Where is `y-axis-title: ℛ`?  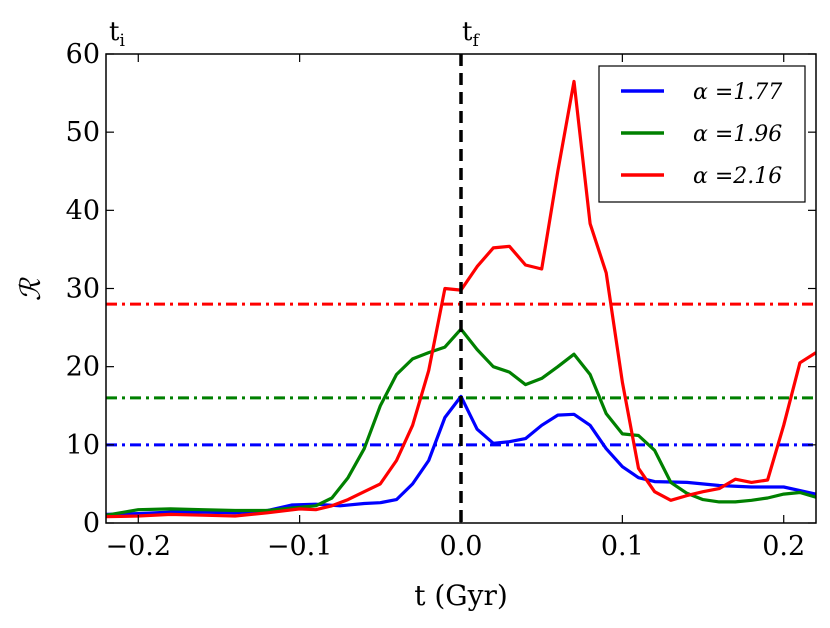
y-axis-title: ℛ is located at coordinates (30, 289).